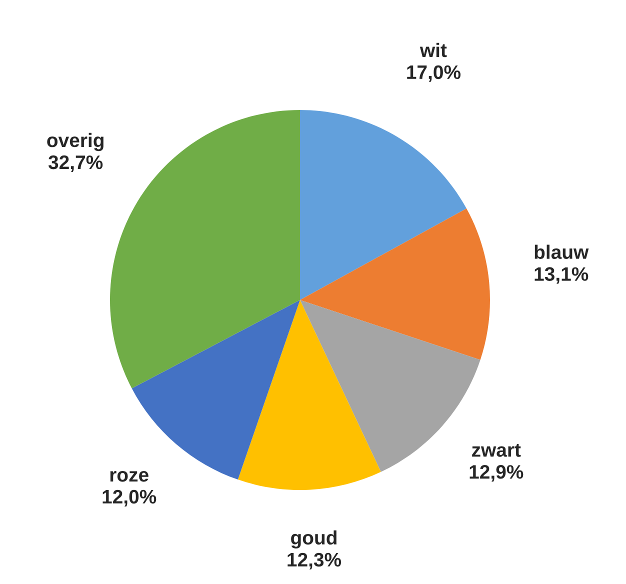 This screenshot has height=584, width=626. I want to click on data-label: 32,7%, so click(75, 163).